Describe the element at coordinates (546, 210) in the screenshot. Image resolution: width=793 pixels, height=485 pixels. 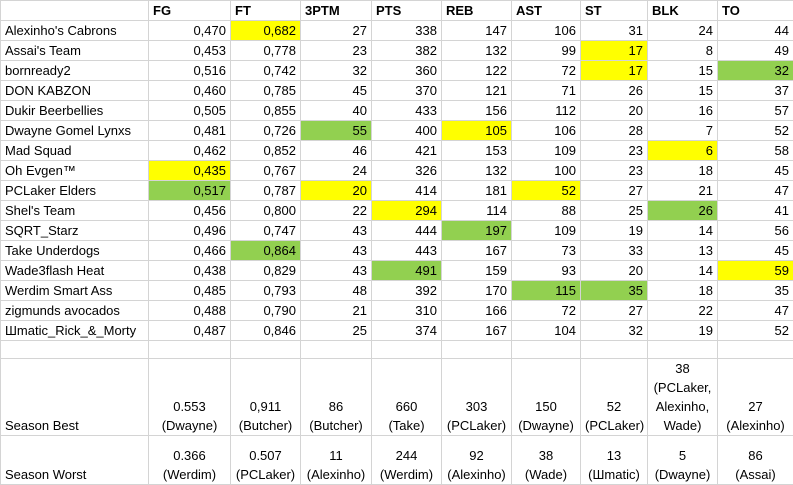
I see `stat-cell: 88` at that location.